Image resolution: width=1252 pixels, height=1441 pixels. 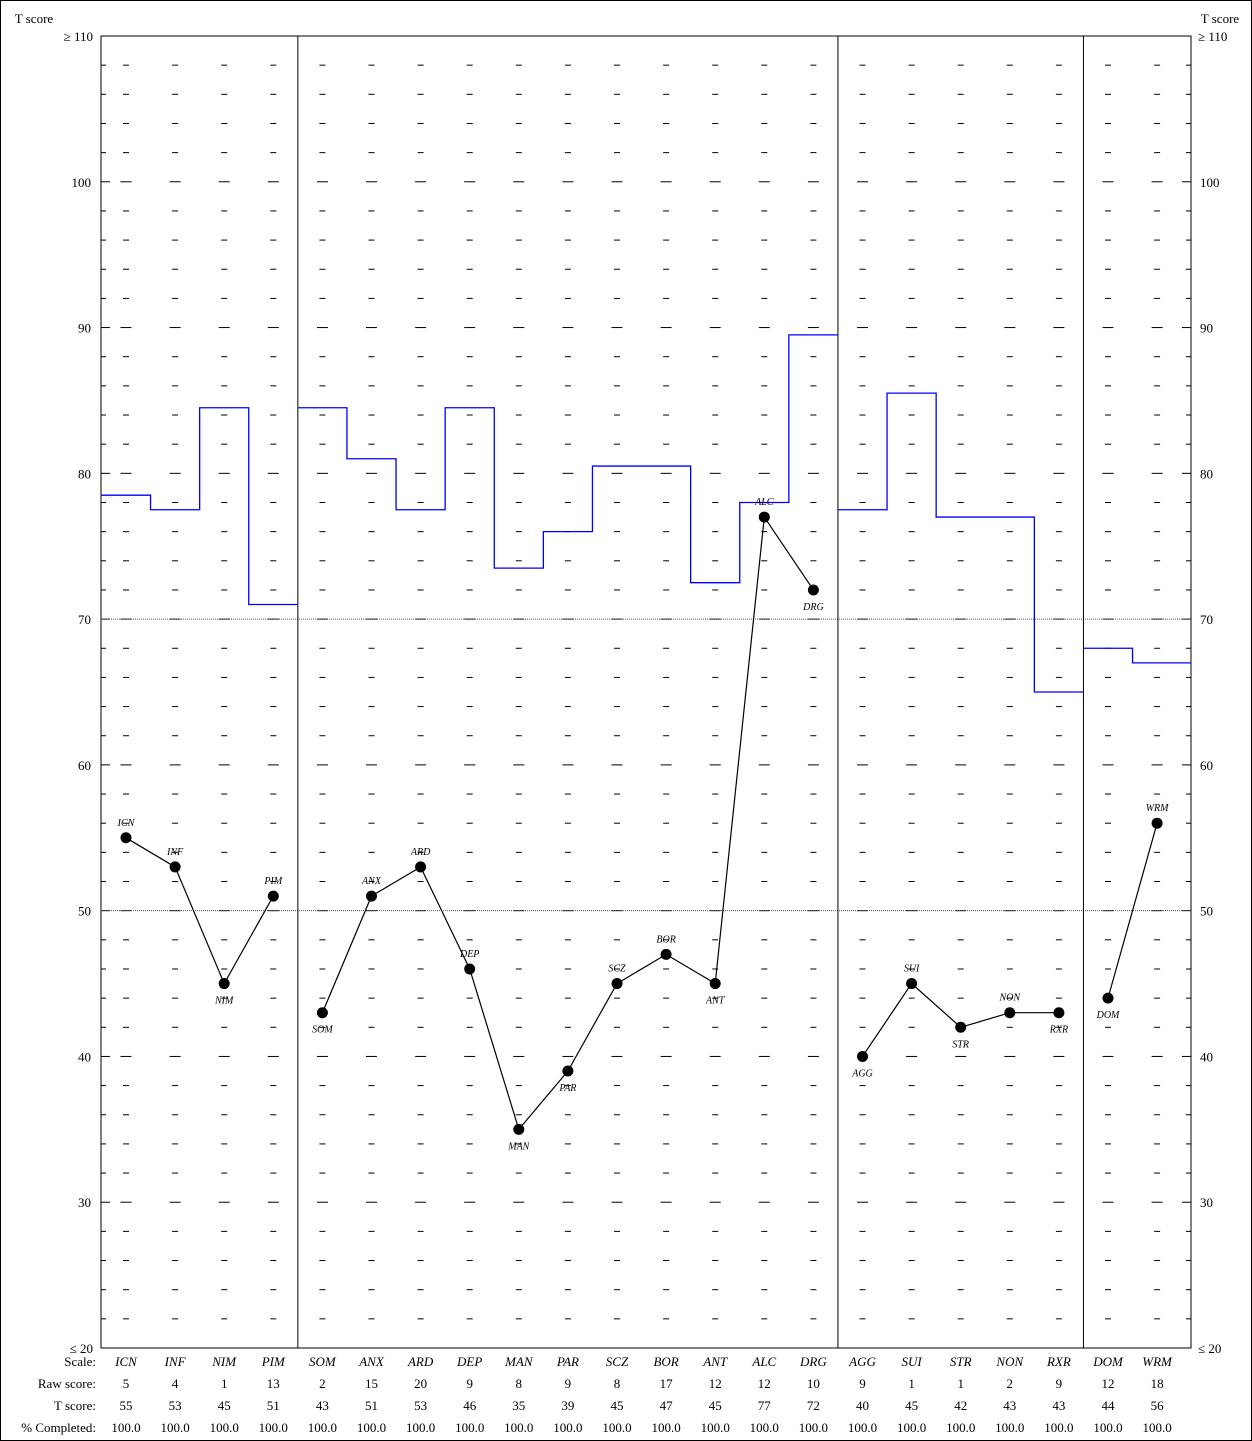 What do you see at coordinates (82, 182) in the screenshot?
I see `y-tick-label-left: 100` at bounding box center [82, 182].